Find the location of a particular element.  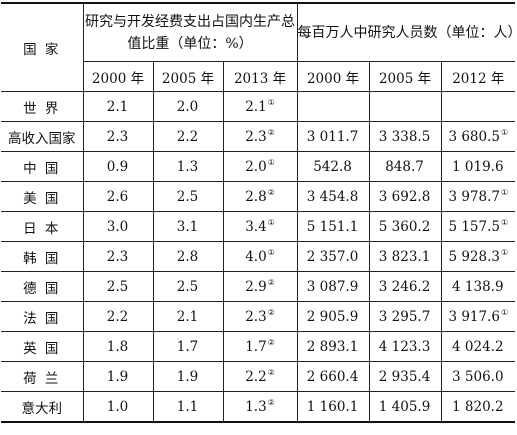

value-cell: 1.7② is located at coordinates (260, 346).